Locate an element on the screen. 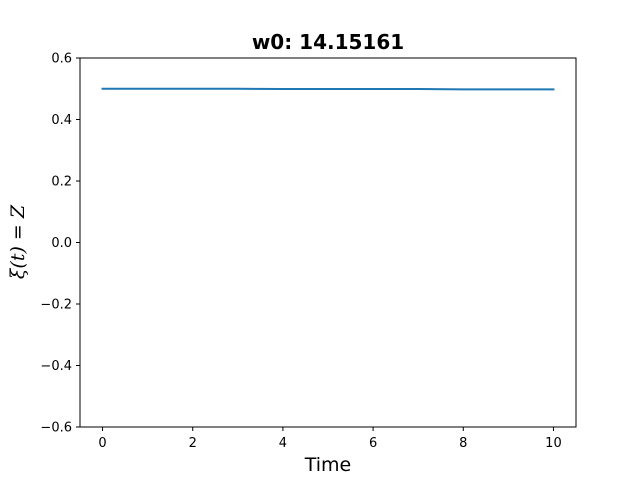 The image size is (640, 484). y-tick-label: 0.4 is located at coordinates (61, 120).